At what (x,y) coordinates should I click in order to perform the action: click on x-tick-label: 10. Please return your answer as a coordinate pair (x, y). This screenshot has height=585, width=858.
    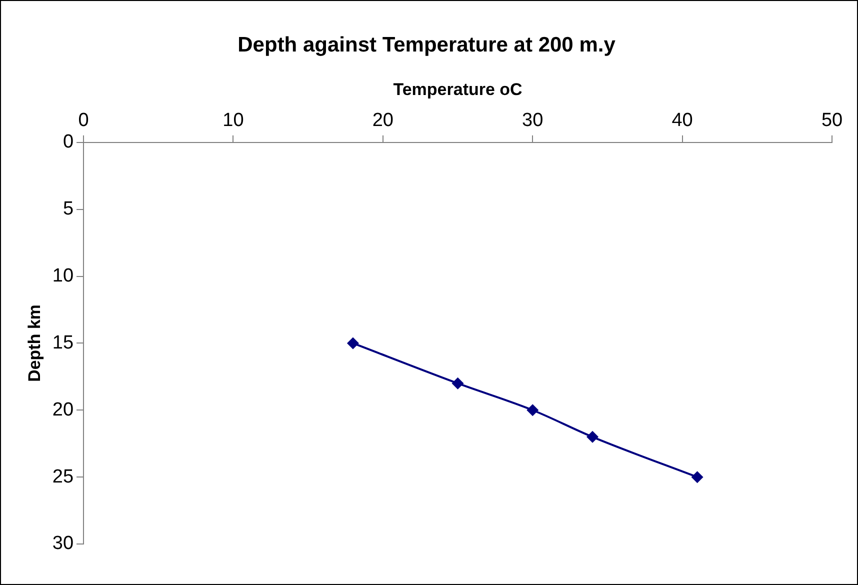
    Looking at the image, I should click on (233, 121).